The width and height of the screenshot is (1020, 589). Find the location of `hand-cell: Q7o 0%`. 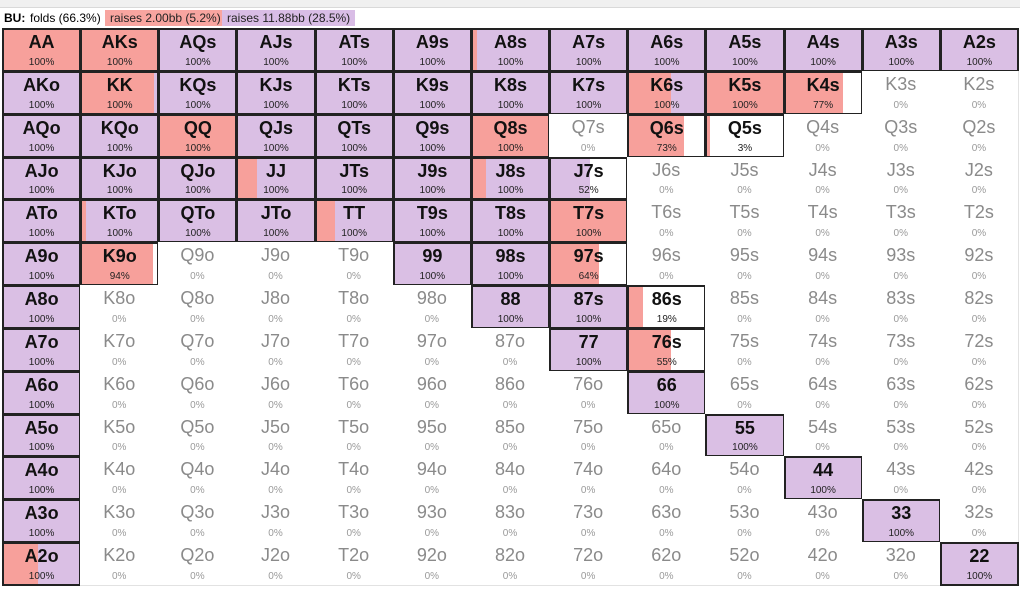

hand-cell: Q7o 0% is located at coordinates (198, 349).